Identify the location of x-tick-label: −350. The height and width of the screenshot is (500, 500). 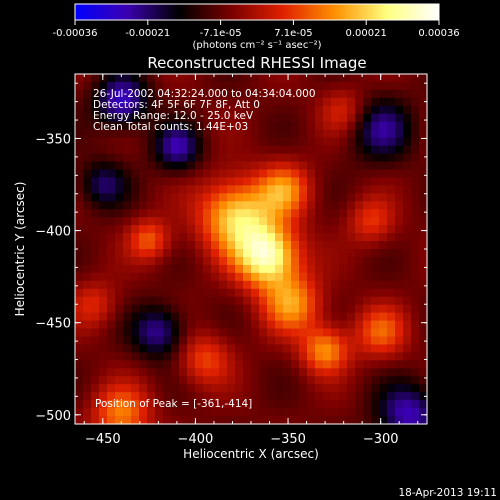
(288, 439).